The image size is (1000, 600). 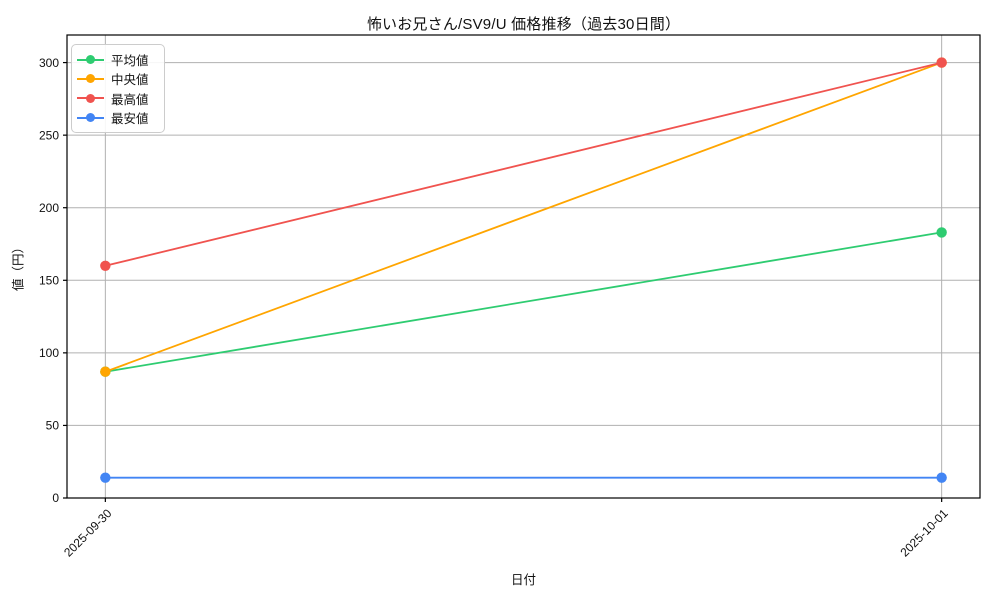 I want to click on y-tick-label: 200, so click(x=49, y=208).